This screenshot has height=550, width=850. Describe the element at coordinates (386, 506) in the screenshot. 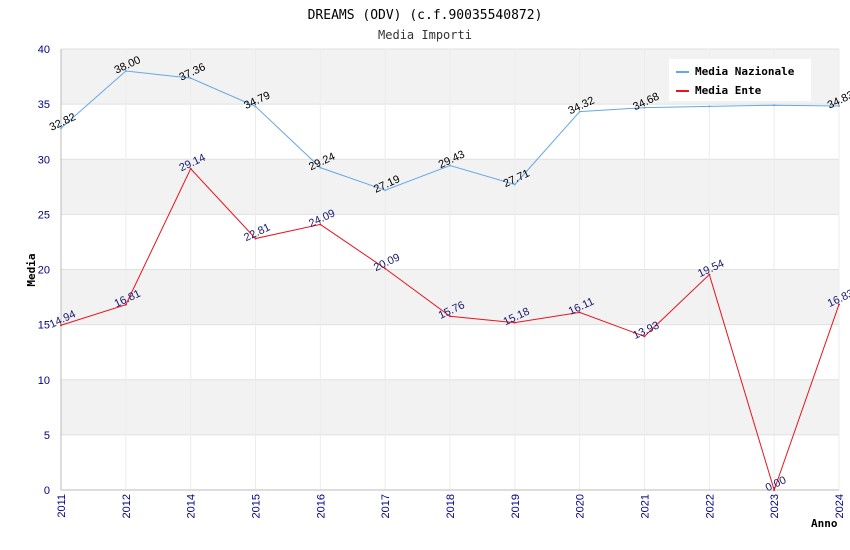

I see `x-tick-label: 2017` at that location.